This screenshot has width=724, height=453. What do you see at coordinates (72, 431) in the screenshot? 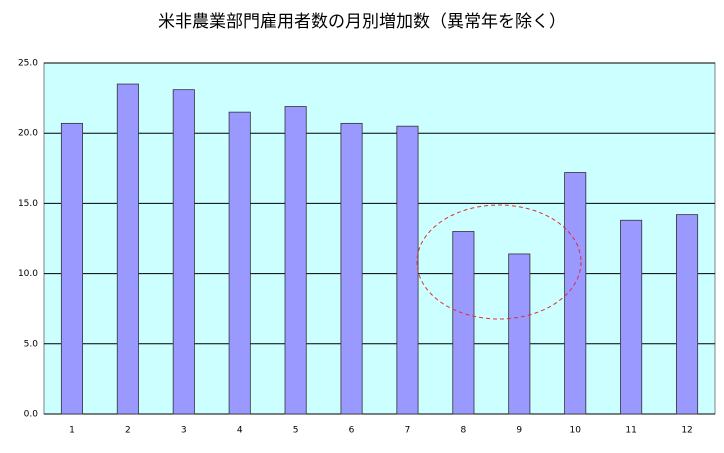
I see `x-tick-label: 1` at bounding box center [72, 431].